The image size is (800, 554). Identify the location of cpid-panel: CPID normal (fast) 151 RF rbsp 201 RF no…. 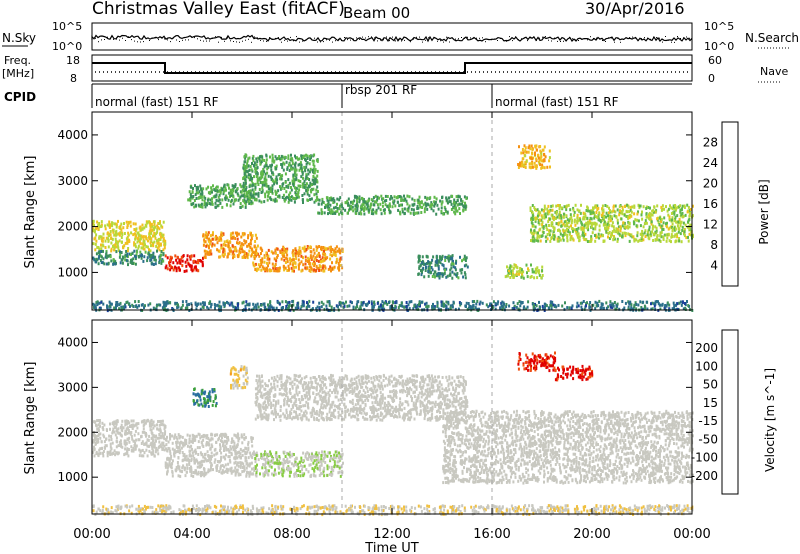
(348, 96).